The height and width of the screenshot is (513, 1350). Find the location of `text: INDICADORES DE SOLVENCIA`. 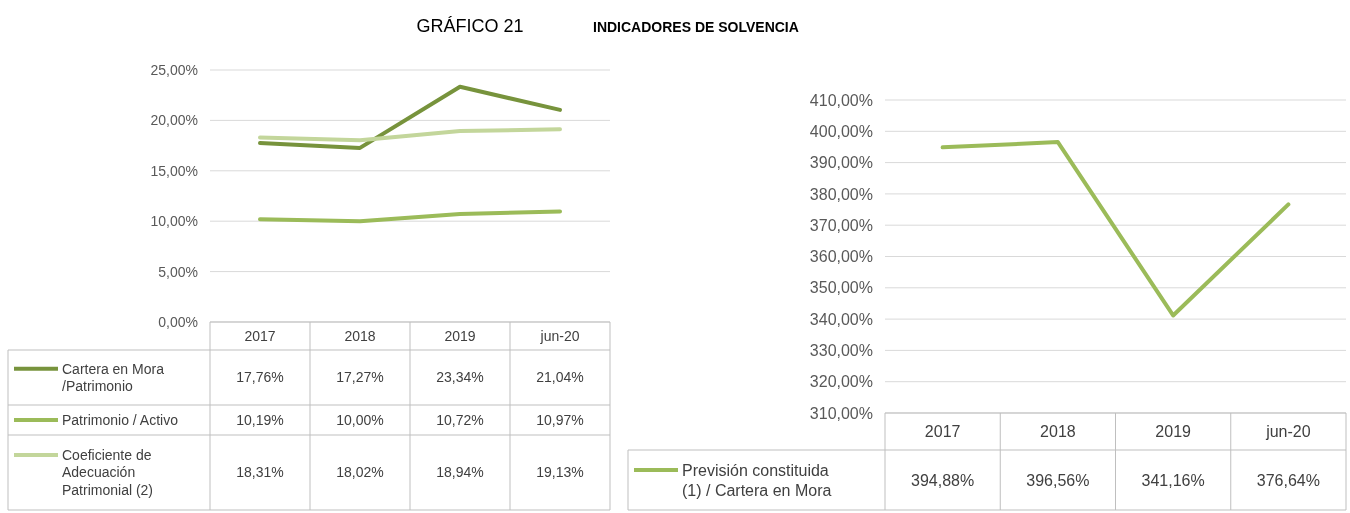

text: INDICADORES DE SOLVENCIA is located at coordinates (696, 27).